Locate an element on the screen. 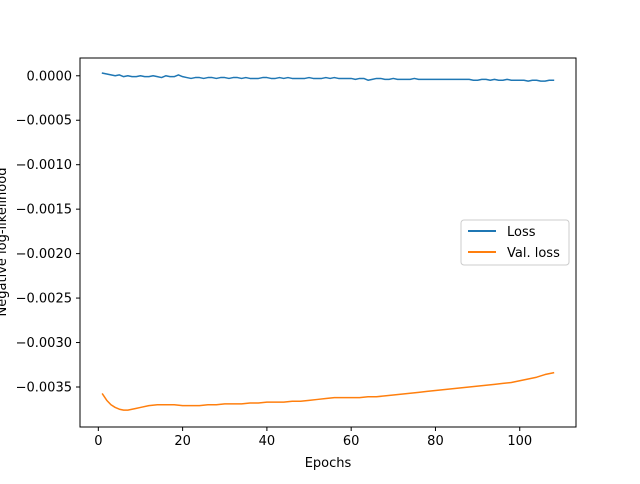 The image size is (640, 484). x-tick-label: 80 is located at coordinates (435, 441).